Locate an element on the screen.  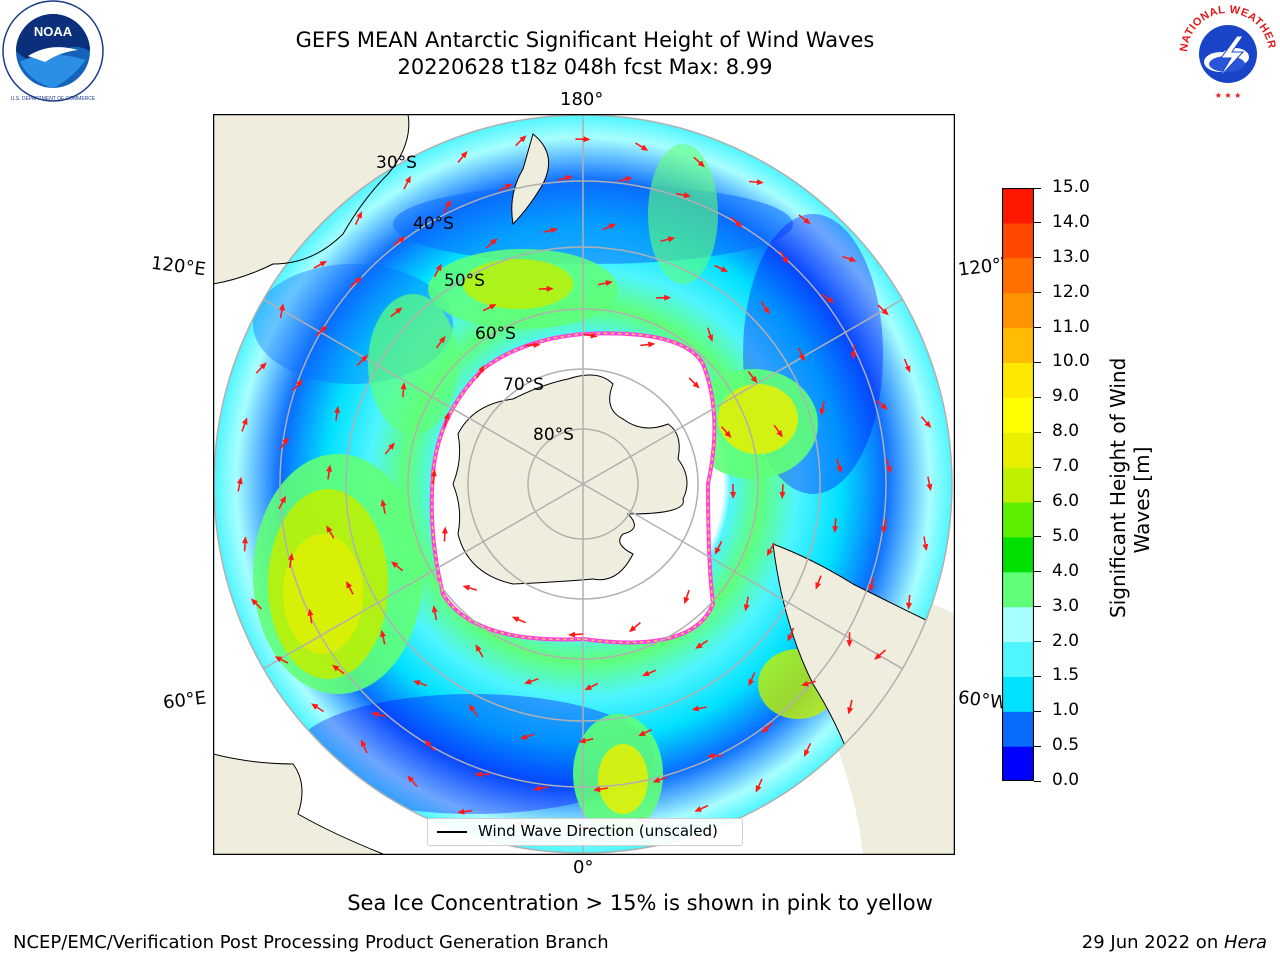
colorbar-tick-label: 0.0 is located at coordinates (1066, 780).